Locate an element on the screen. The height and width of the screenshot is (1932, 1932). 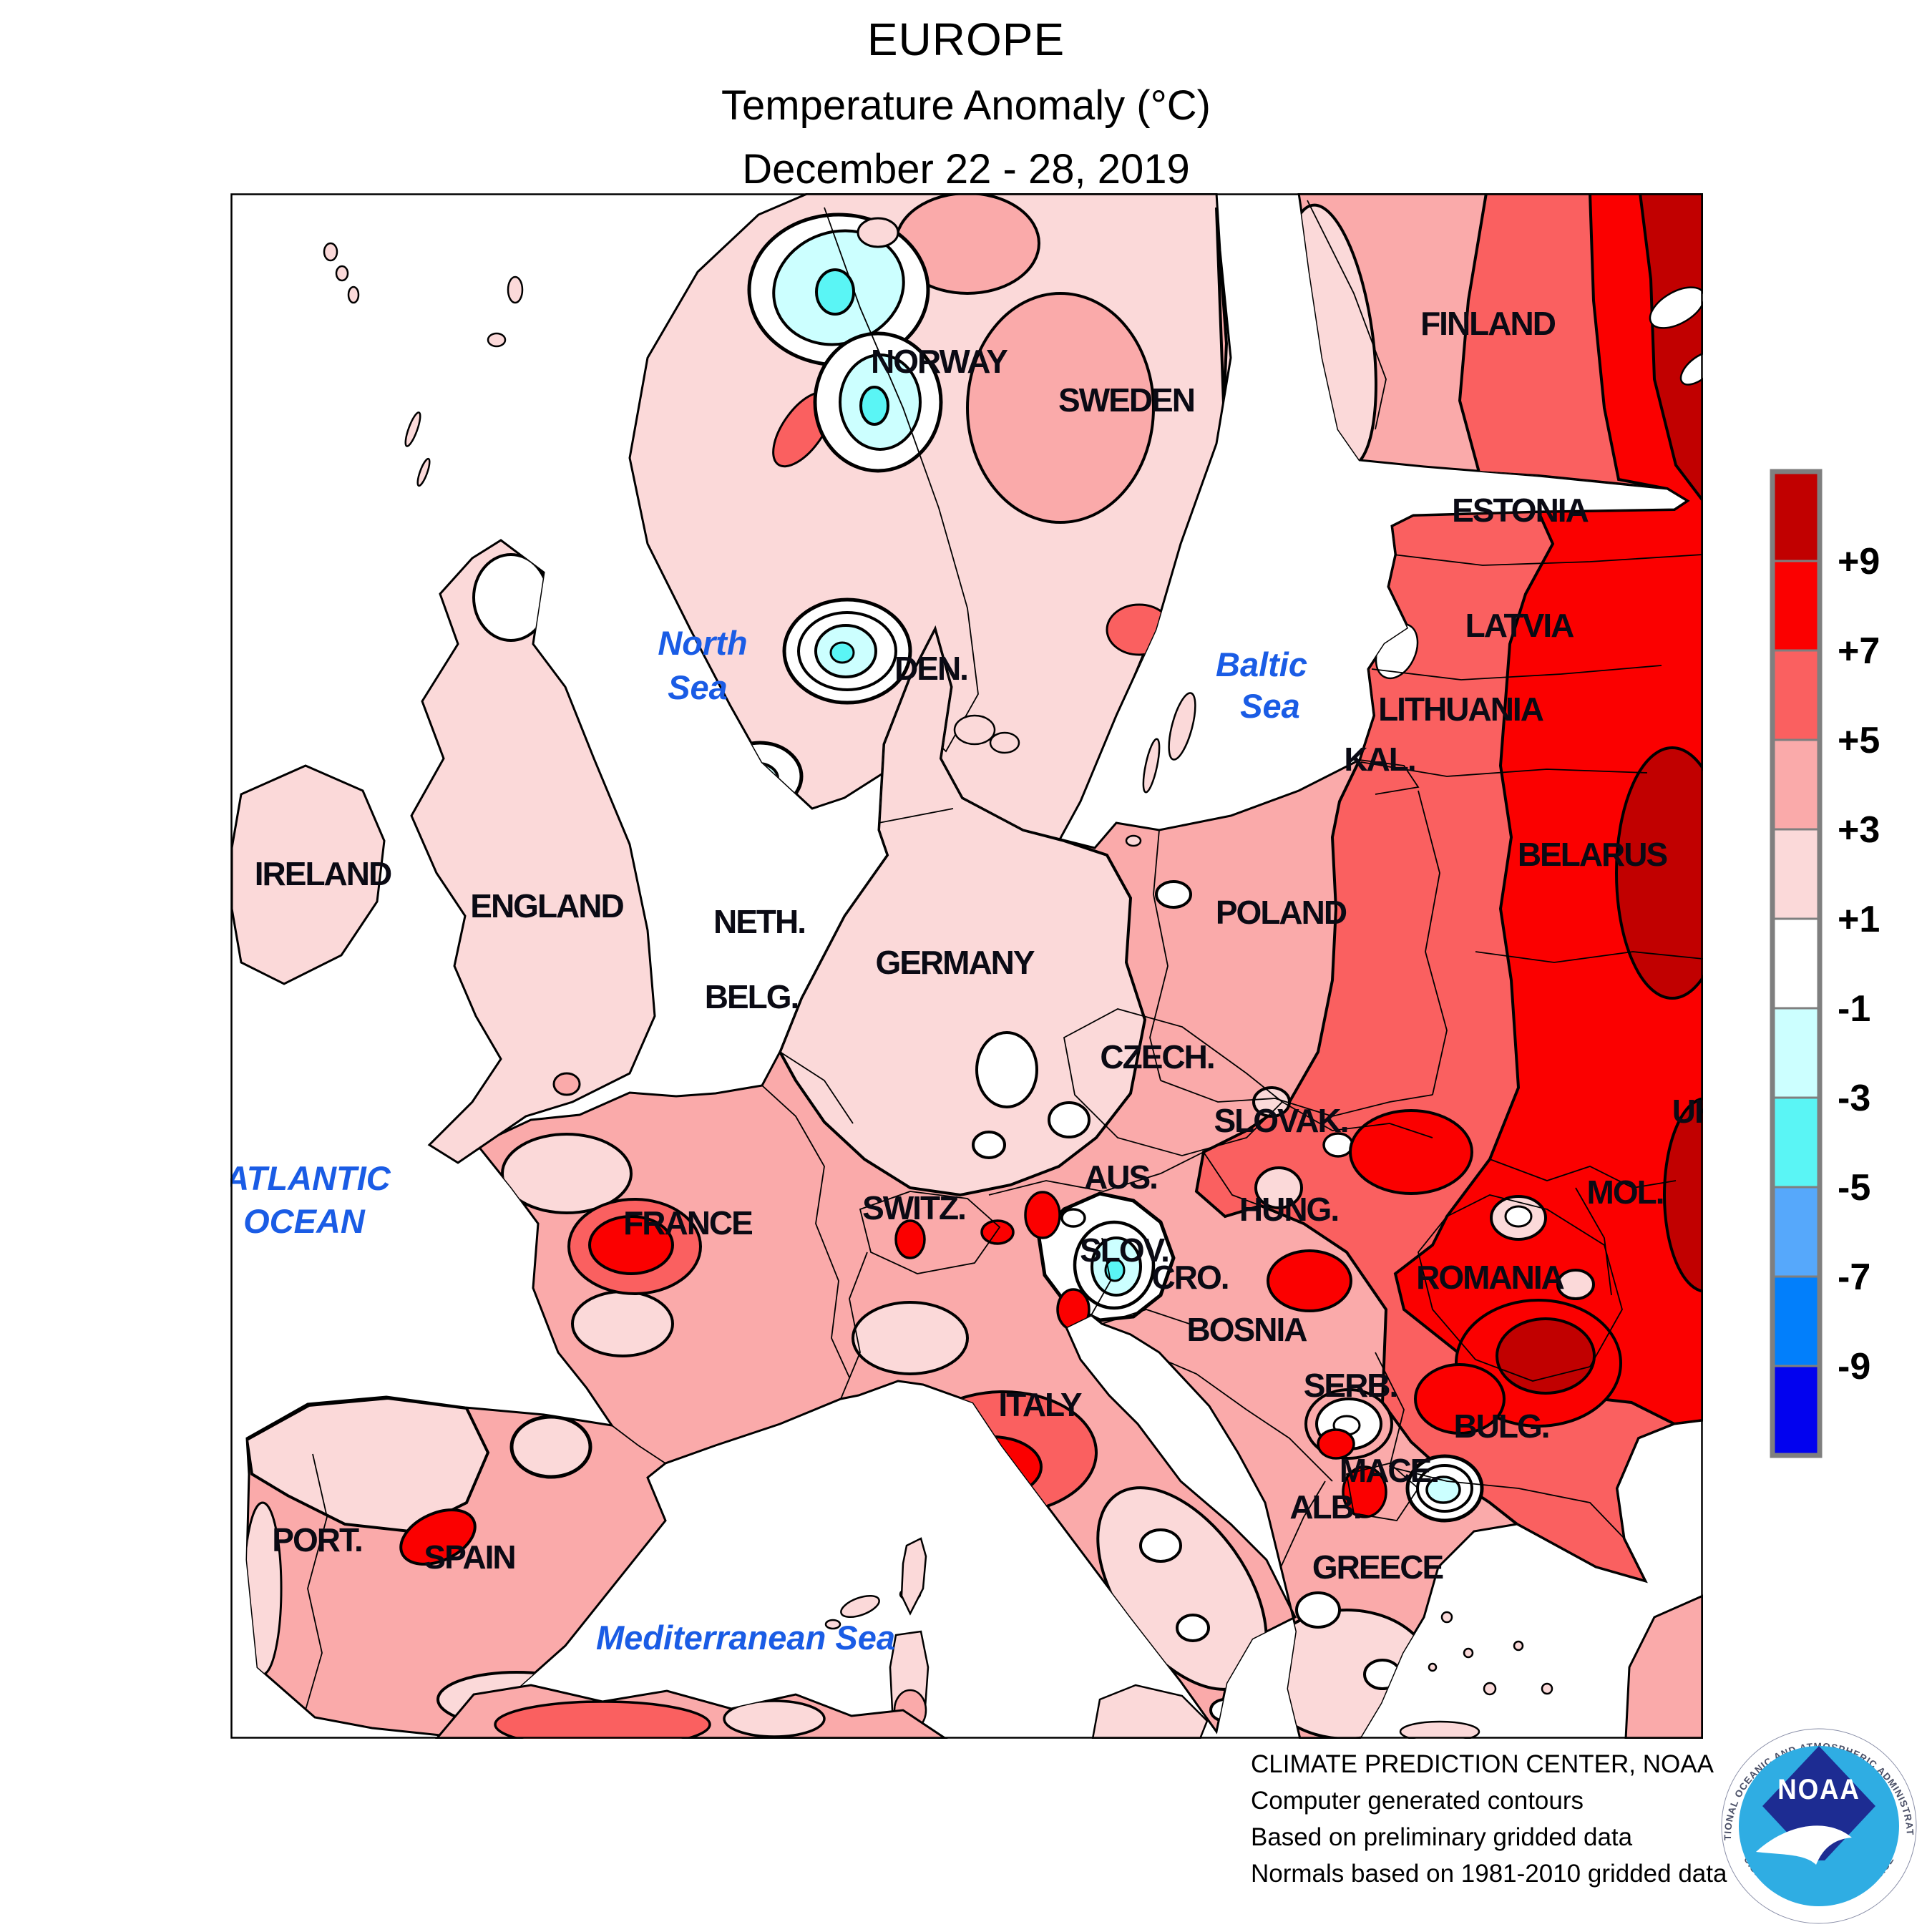
legend-tick-label: +5 is located at coordinates (1859, 740).